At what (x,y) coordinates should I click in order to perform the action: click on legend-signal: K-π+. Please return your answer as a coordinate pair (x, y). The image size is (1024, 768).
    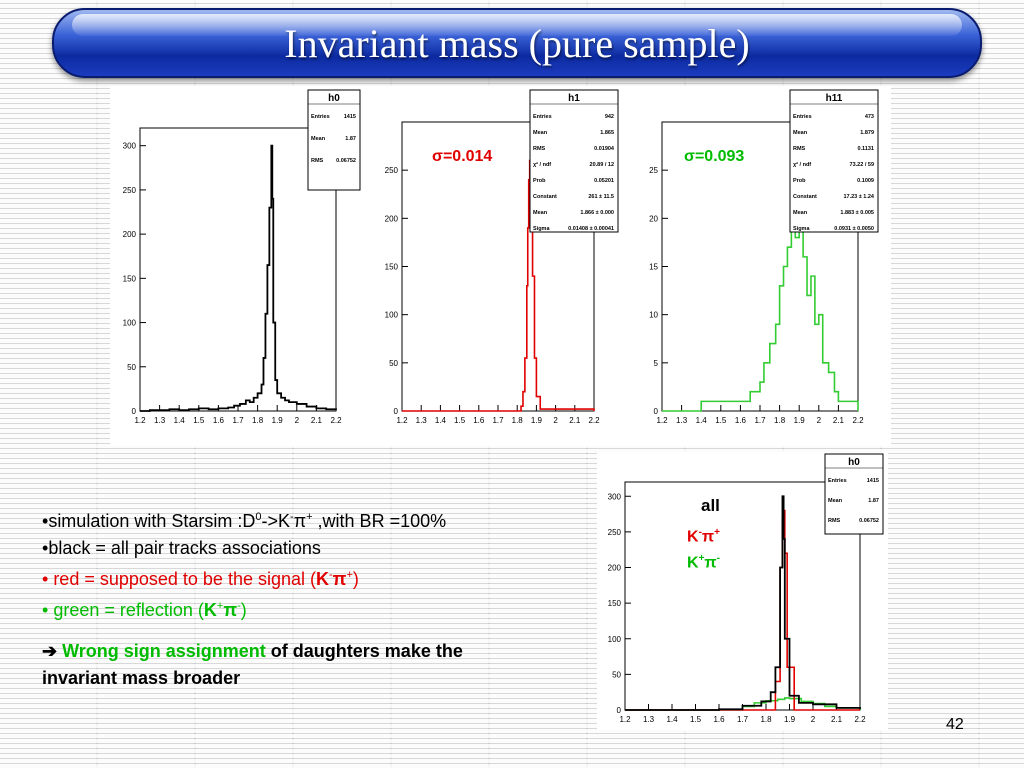
    Looking at the image, I should click on (703, 536).